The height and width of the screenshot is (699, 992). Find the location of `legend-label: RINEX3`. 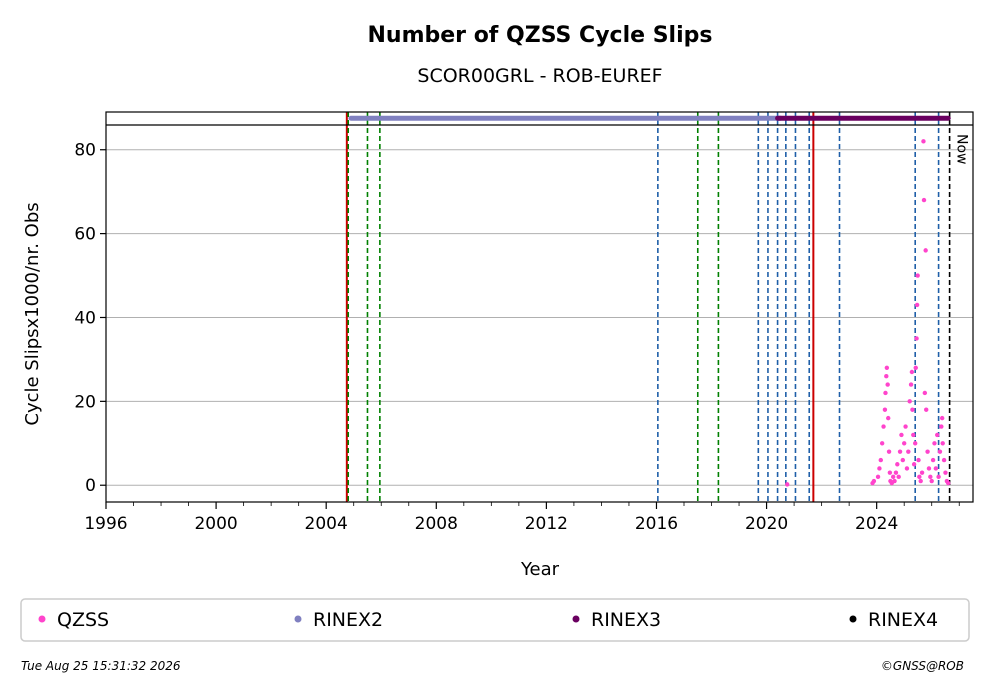

legend-label: RINEX3 is located at coordinates (626, 620).